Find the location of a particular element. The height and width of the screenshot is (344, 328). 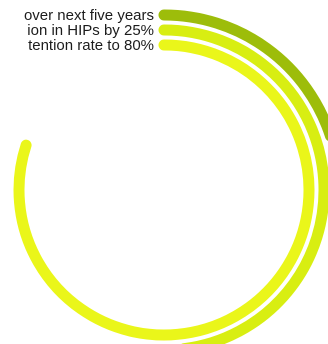

radial-bar-label-1: over next five years is located at coordinates (89, 15).